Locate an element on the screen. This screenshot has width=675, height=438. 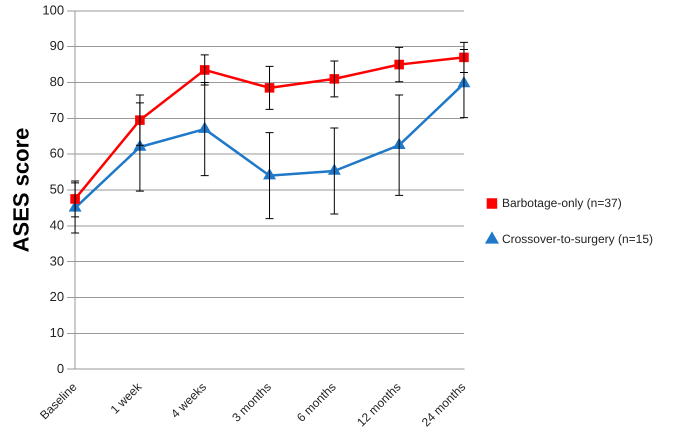
y-tick-label: 0 is located at coordinates (60, 368).